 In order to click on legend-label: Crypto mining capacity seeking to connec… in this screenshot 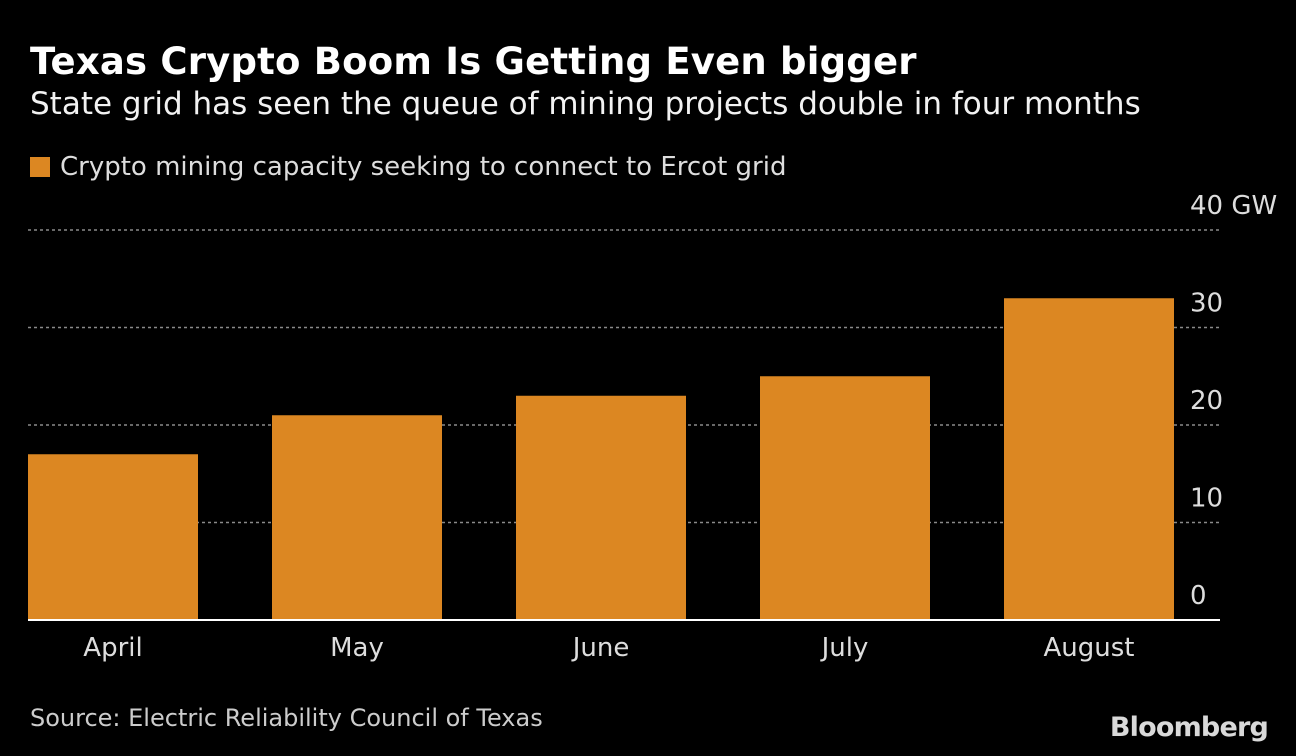, I will do `click(423, 167)`.